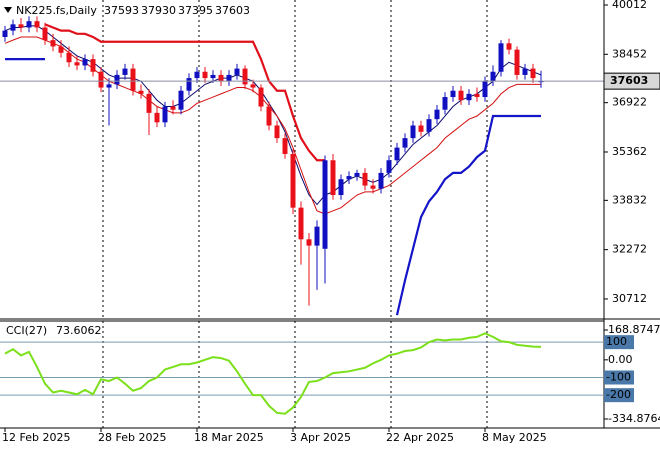 The height and width of the screenshot is (450, 660). I want to click on header-symbol: NK225.fs,Daily, so click(56, 10).